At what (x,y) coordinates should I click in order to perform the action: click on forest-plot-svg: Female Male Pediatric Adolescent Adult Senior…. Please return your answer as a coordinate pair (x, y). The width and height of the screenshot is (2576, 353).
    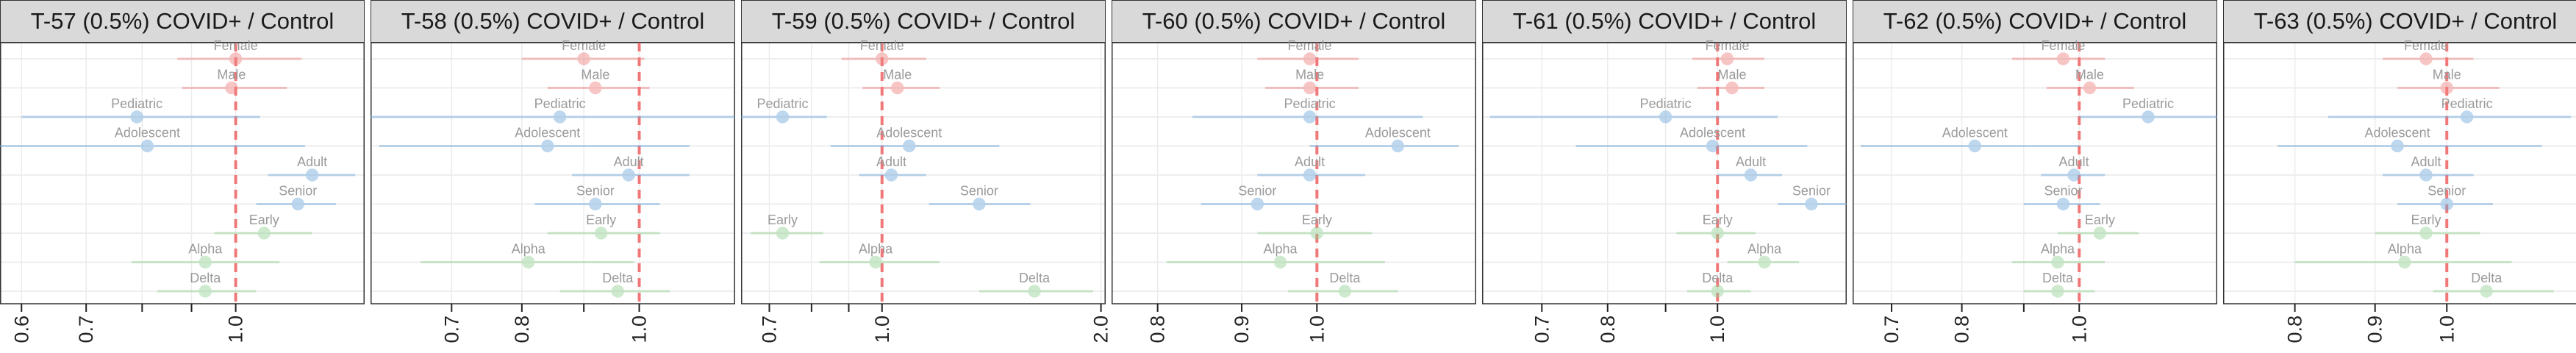
    Looking at the image, I should click on (1294, 191).